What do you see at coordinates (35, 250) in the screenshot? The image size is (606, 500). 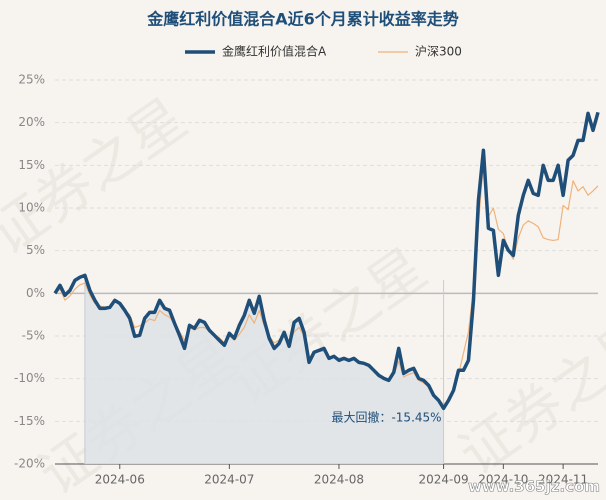 I see `y-tick-label: 5%` at bounding box center [35, 250].